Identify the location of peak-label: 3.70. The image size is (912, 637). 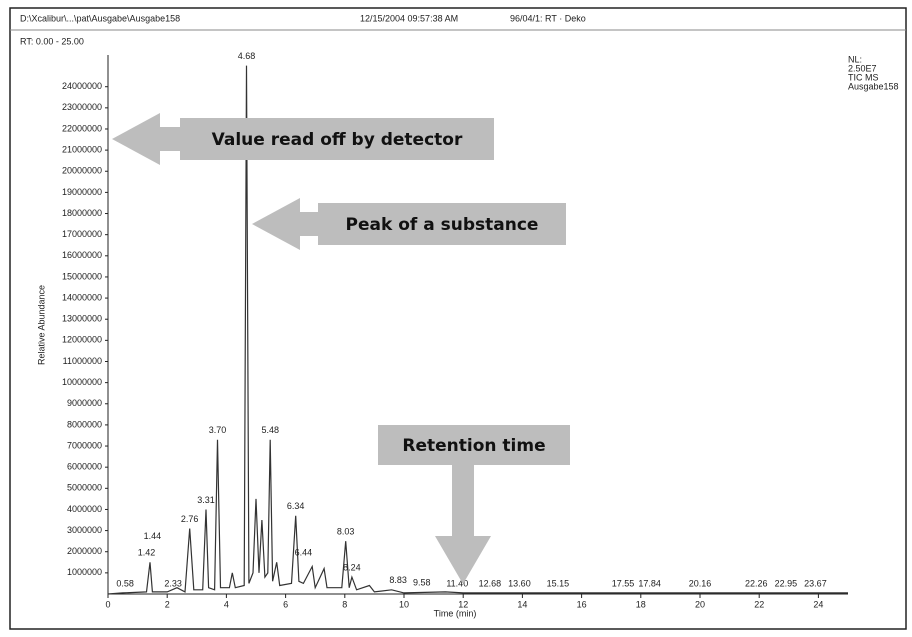
(218, 430).